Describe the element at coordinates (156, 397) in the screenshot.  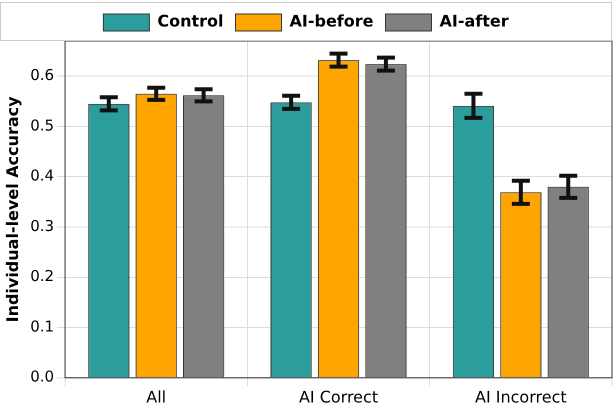
I see `x-tick-label: All` at that location.